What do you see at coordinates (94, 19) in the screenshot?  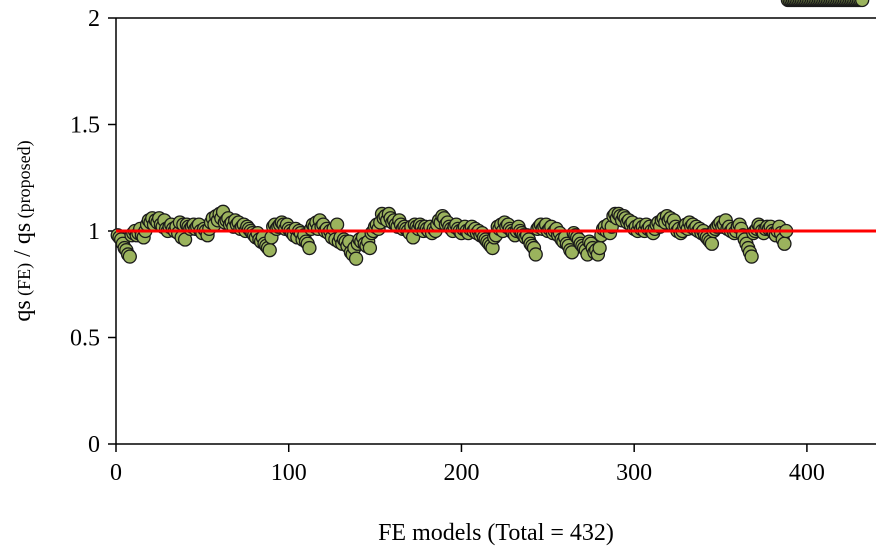 I see `y-tick-label: 2` at bounding box center [94, 19].